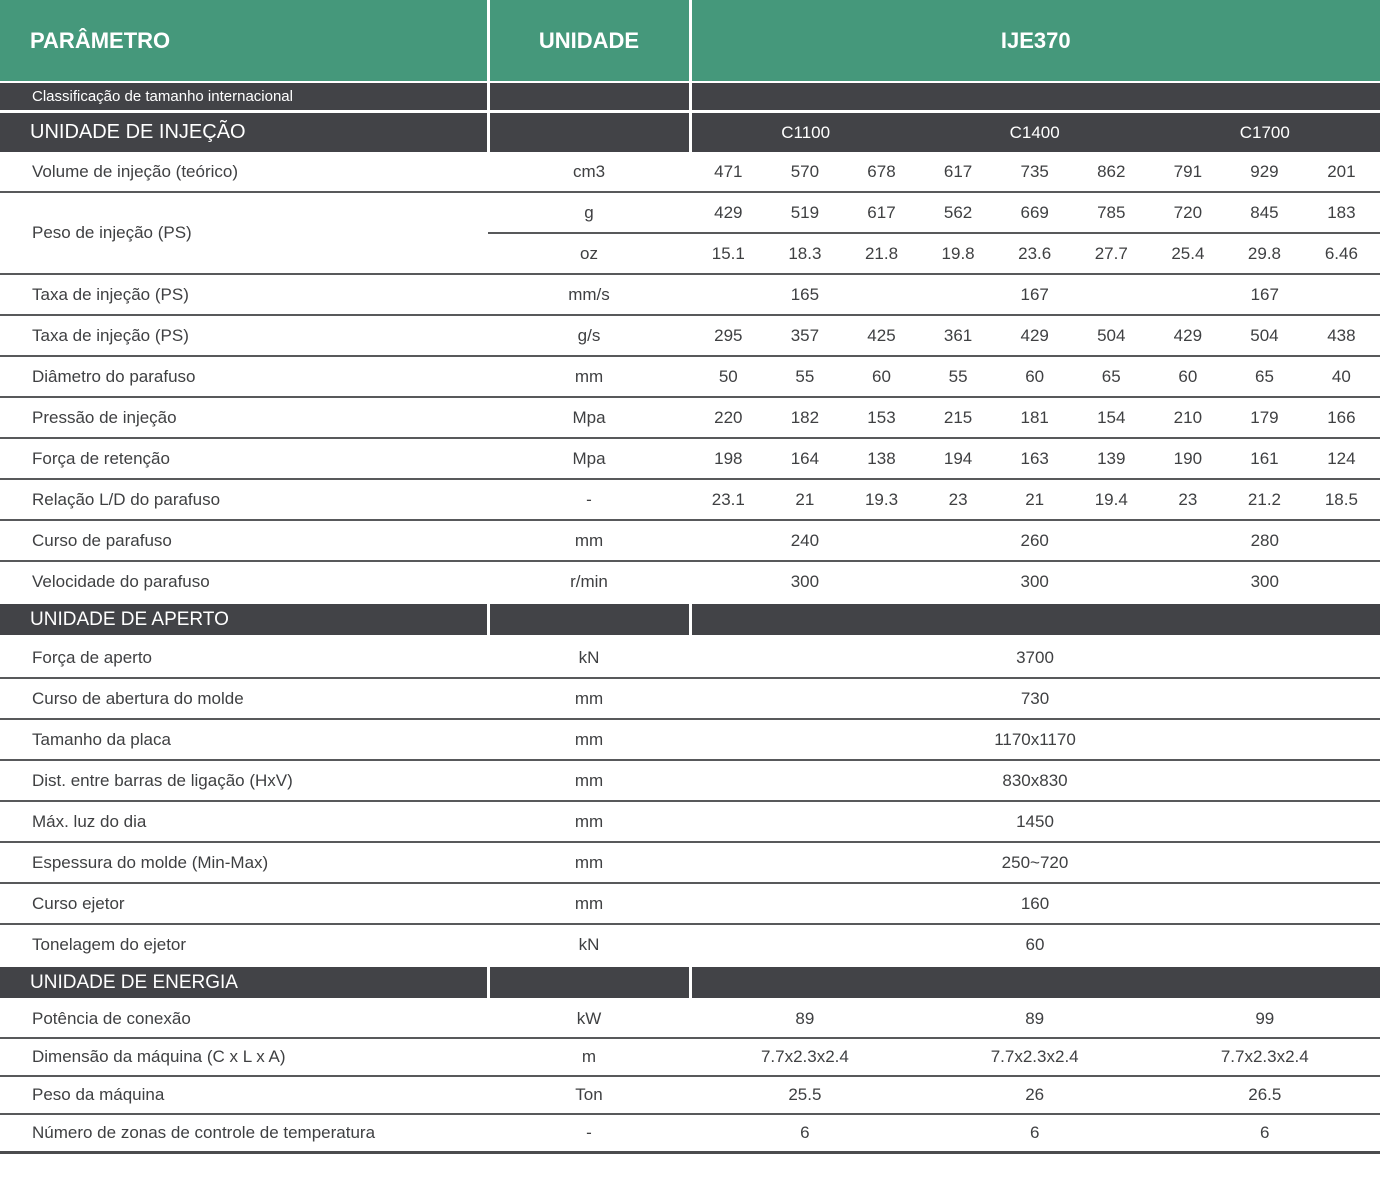  I want to click on value-cell: 153, so click(881, 418).